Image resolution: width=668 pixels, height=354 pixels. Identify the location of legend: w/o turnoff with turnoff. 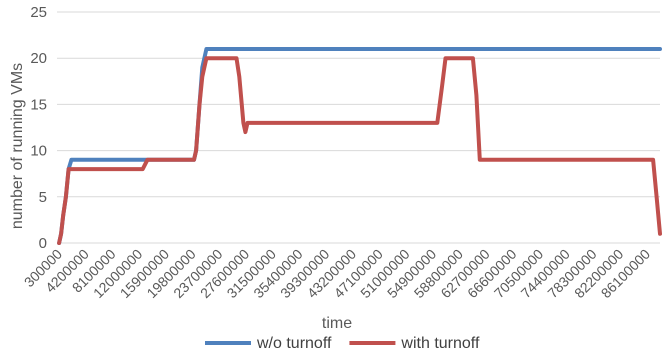
(342, 343).